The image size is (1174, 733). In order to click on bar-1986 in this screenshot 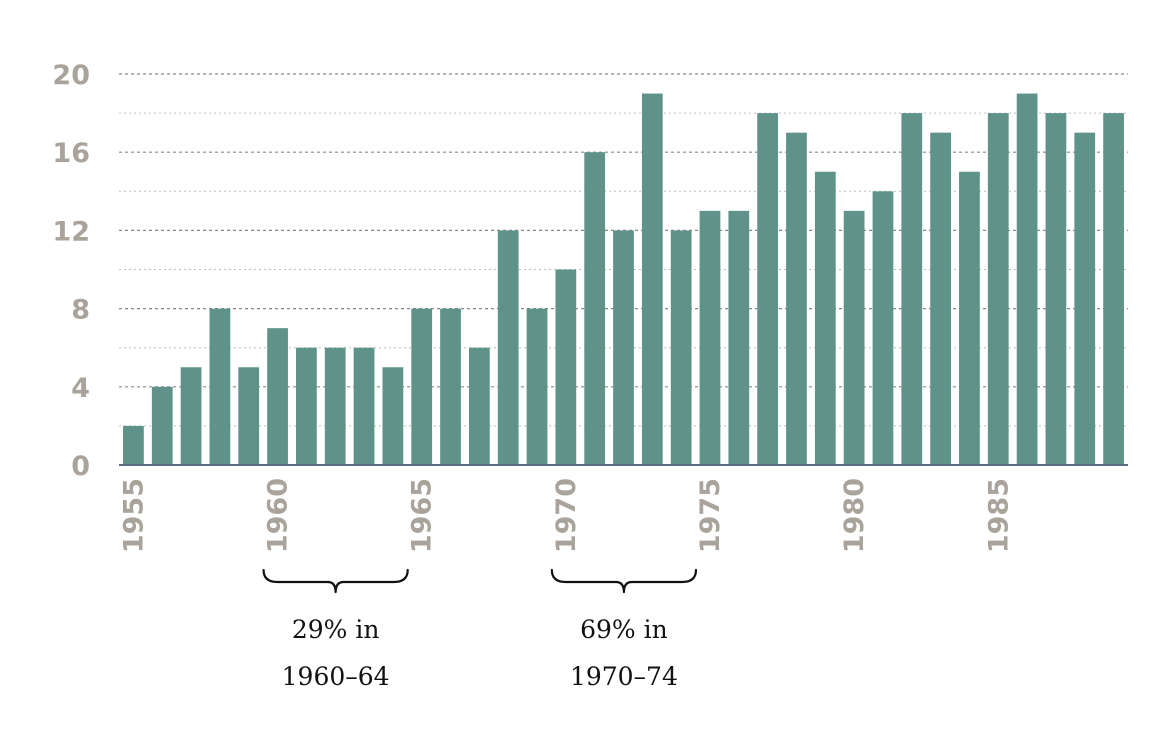, I will do `click(1027, 279)`.